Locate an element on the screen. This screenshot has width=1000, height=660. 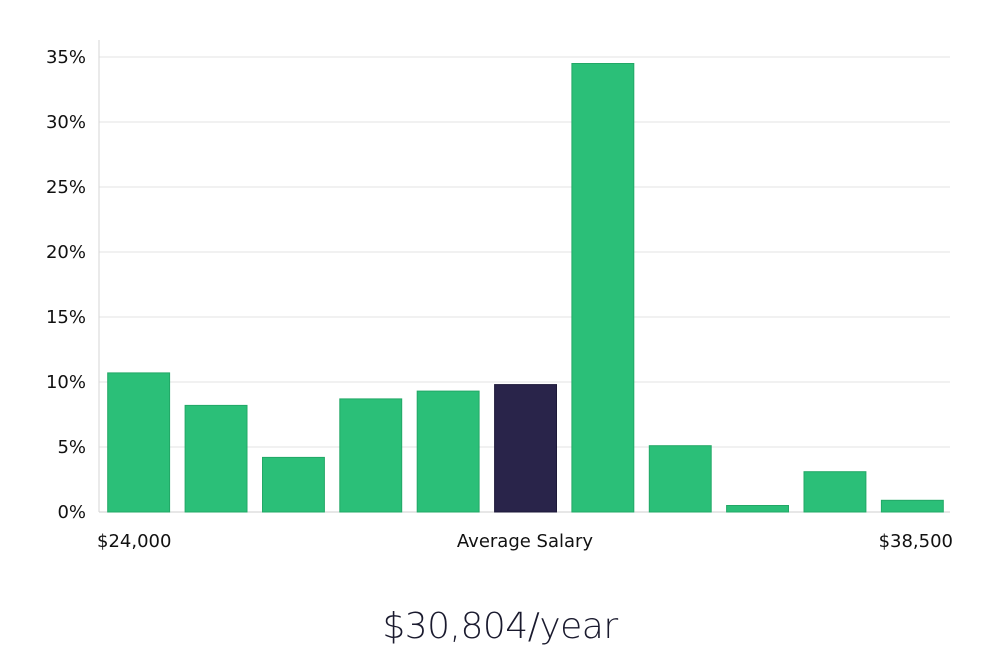
y-tick-label: 10% is located at coordinates (66, 382).